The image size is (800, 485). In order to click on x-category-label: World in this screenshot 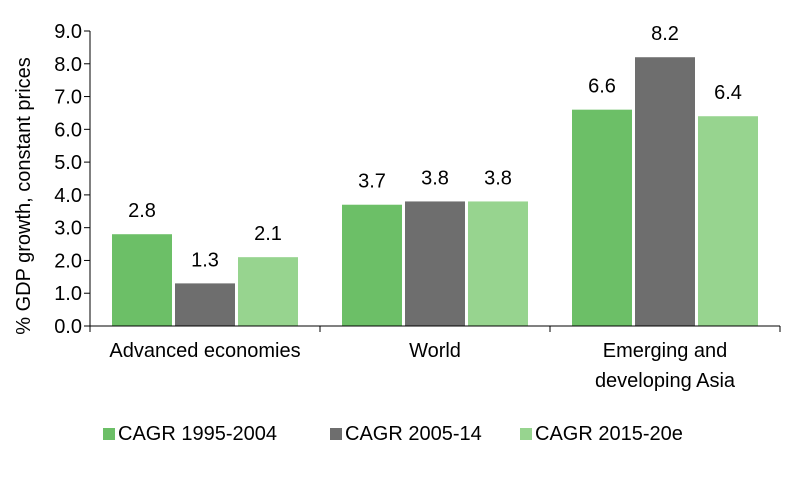, I will do `click(435, 351)`.